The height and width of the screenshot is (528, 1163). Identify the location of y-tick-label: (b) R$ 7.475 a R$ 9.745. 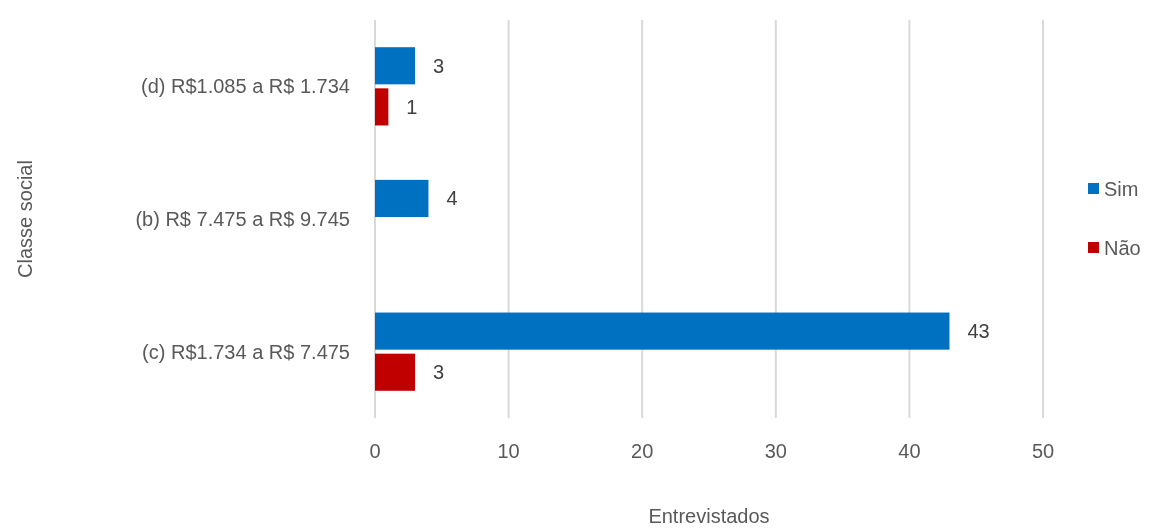
(242, 219).